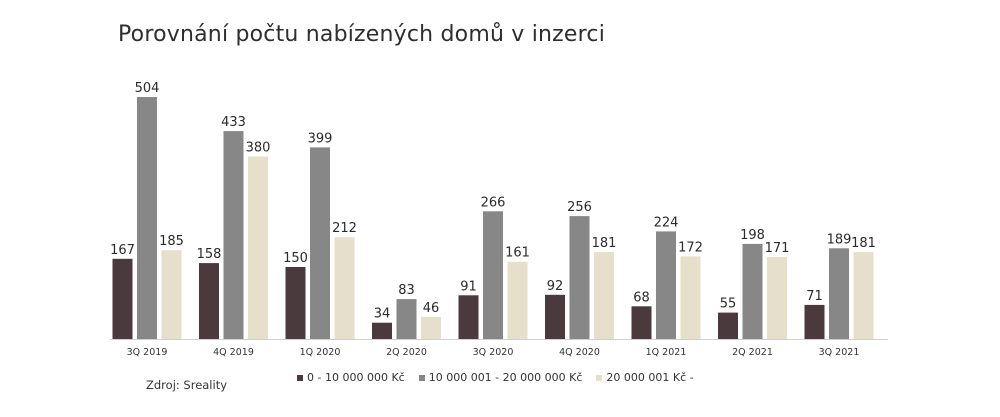  What do you see at coordinates (147, 88) in the screenshot?
I see `data-label-2-1: 504` at bounding box center [147, 88].